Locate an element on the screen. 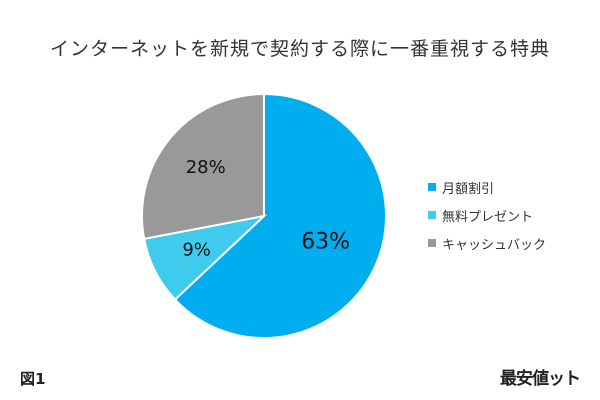  legend-item: 月額割引 is located at coordinates (487, 187).